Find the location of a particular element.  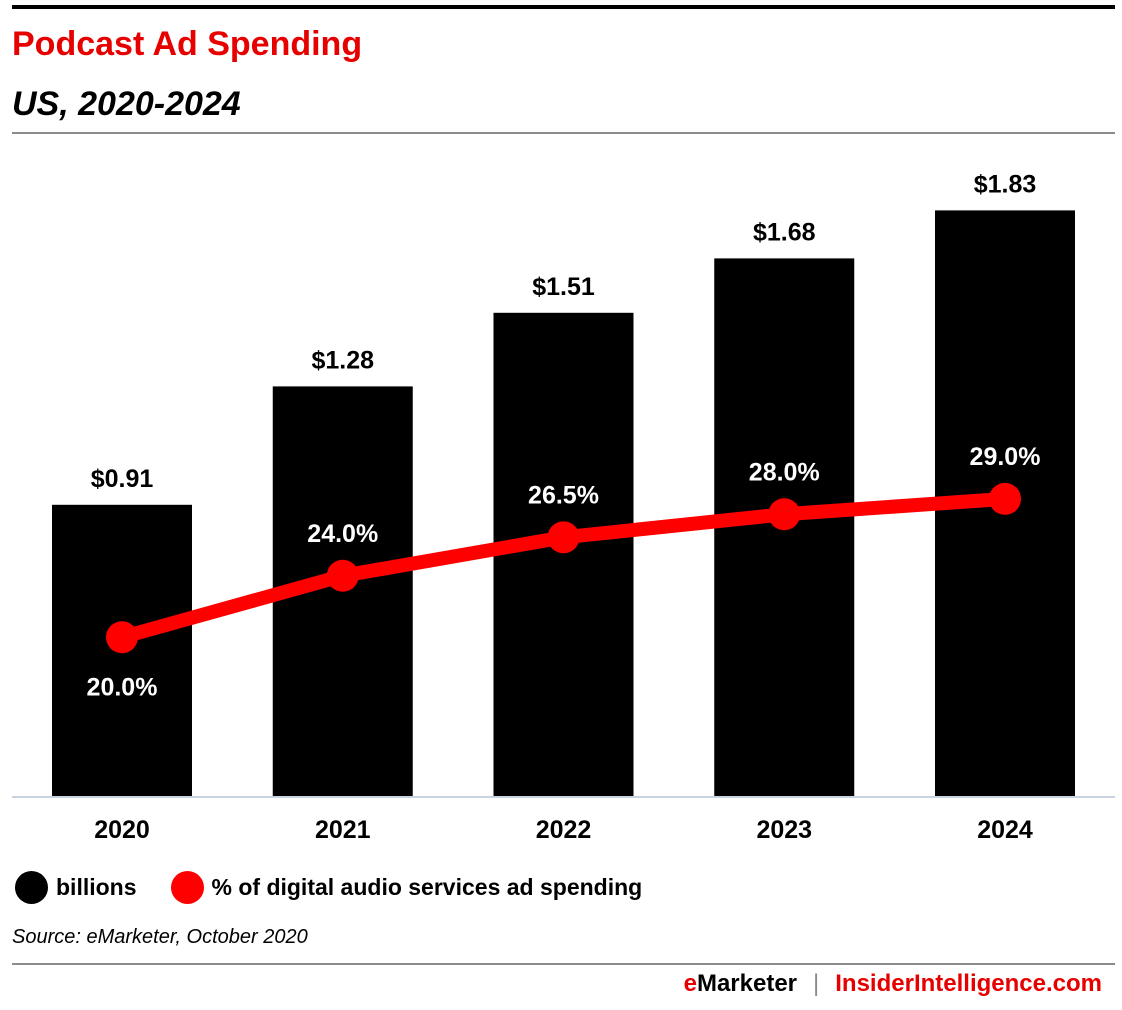

x-tick-label-2023: 2023 is located at coordinates (784, 830).